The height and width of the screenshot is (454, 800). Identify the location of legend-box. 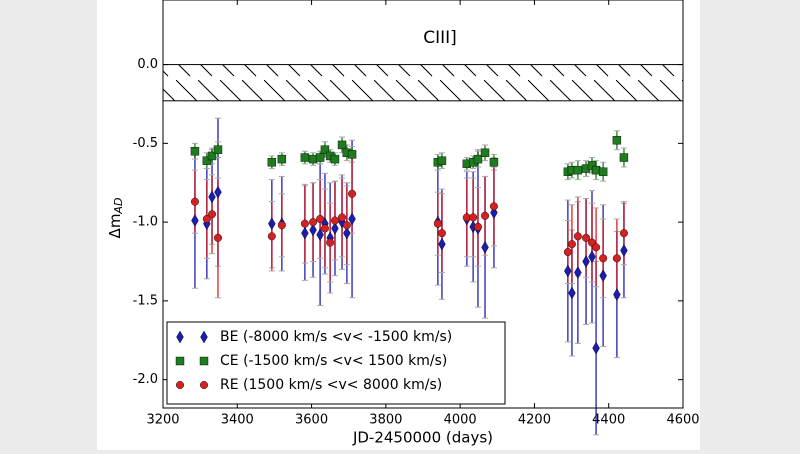
(336, 363).